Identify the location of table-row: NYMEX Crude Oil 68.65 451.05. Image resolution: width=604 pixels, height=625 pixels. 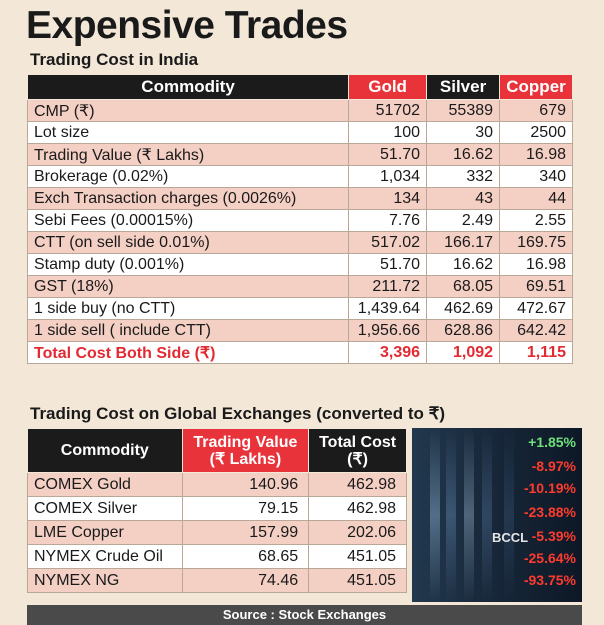
(217, 556).